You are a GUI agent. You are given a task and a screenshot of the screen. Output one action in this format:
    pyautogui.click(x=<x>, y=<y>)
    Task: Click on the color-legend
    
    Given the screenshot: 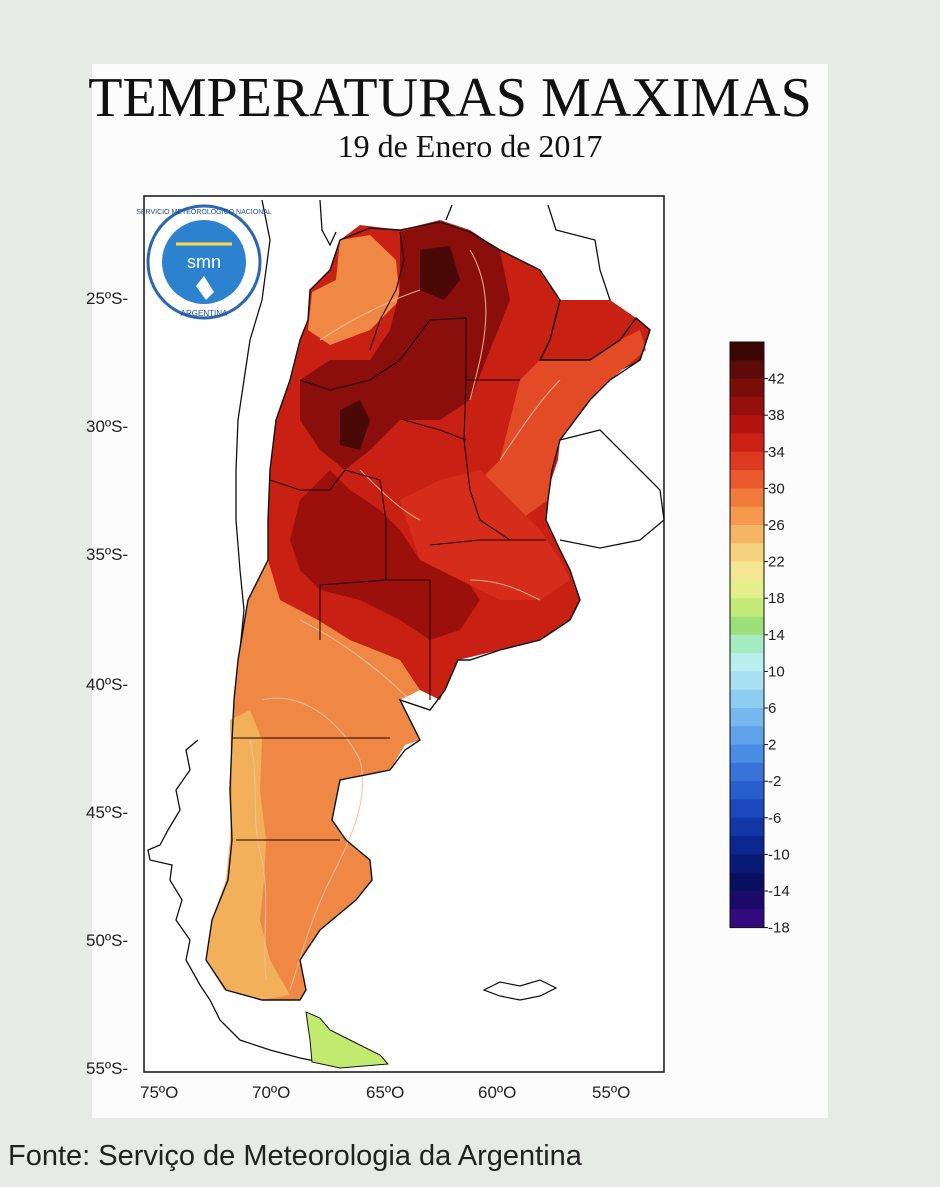 What is the action you would take?
    pyautogui.click(x=747, y=635)
    